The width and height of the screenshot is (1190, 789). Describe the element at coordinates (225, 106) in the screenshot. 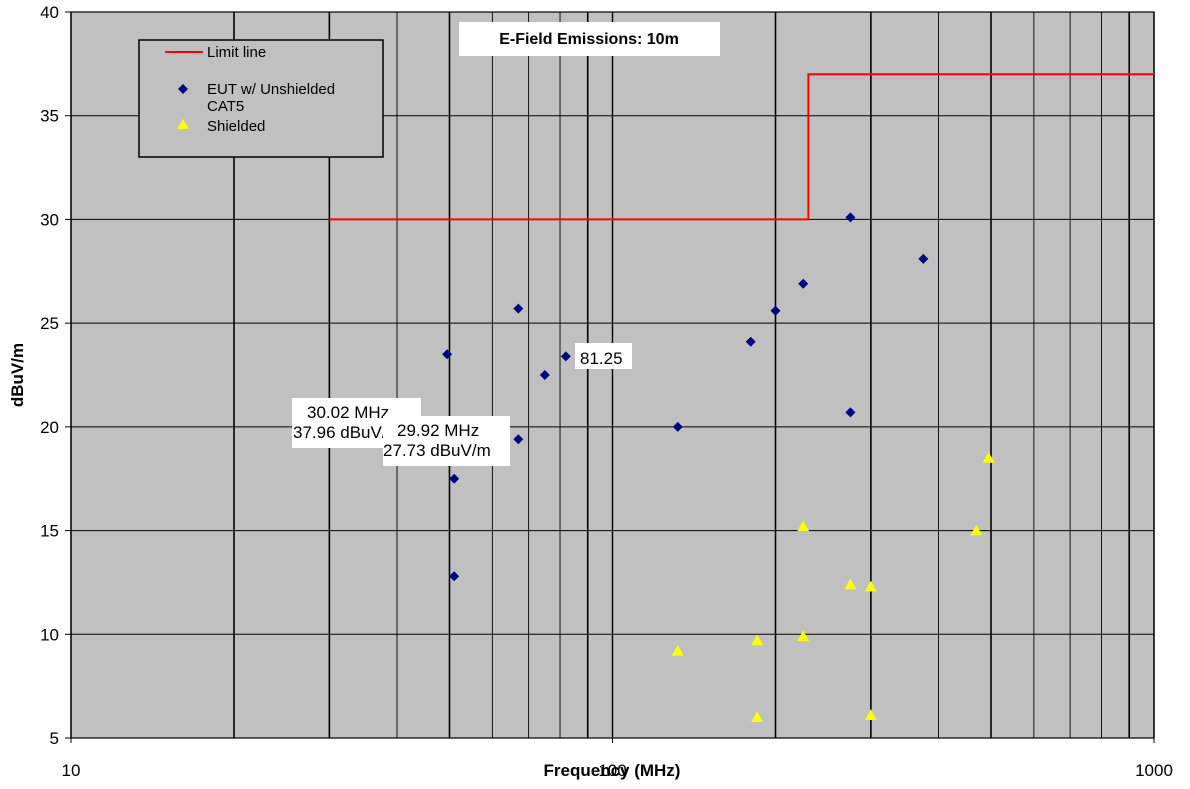

I see `legend-label-line2: CAT5` at that location.